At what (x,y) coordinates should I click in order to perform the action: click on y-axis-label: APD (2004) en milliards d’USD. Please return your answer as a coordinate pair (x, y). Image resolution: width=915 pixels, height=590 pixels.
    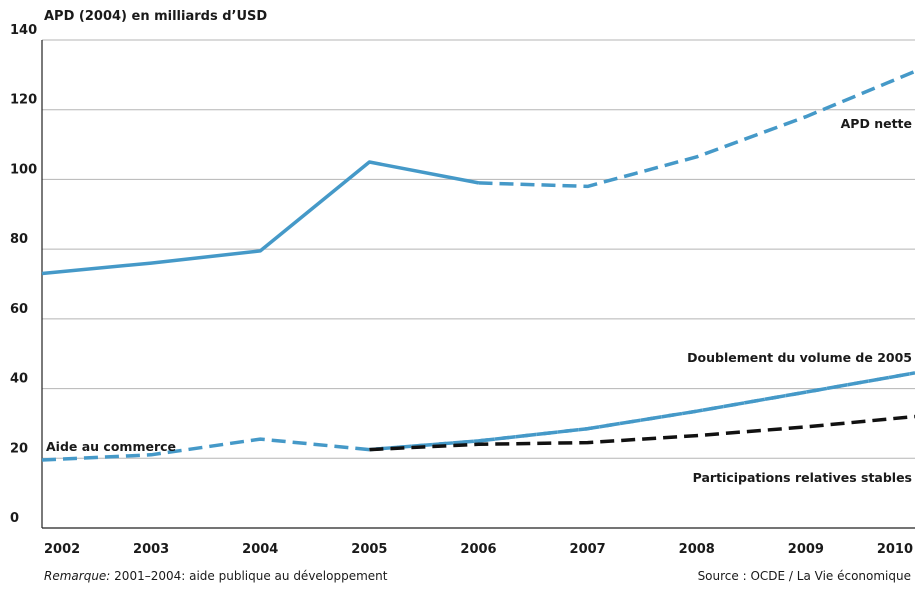
    Looking at the image, I should click on (155, 16).